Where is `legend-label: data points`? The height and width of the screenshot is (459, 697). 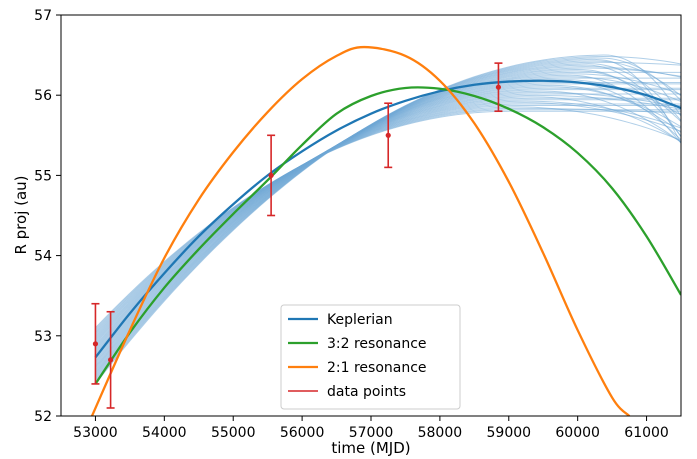
legend-label: data points is located at coordinates (366, 392).